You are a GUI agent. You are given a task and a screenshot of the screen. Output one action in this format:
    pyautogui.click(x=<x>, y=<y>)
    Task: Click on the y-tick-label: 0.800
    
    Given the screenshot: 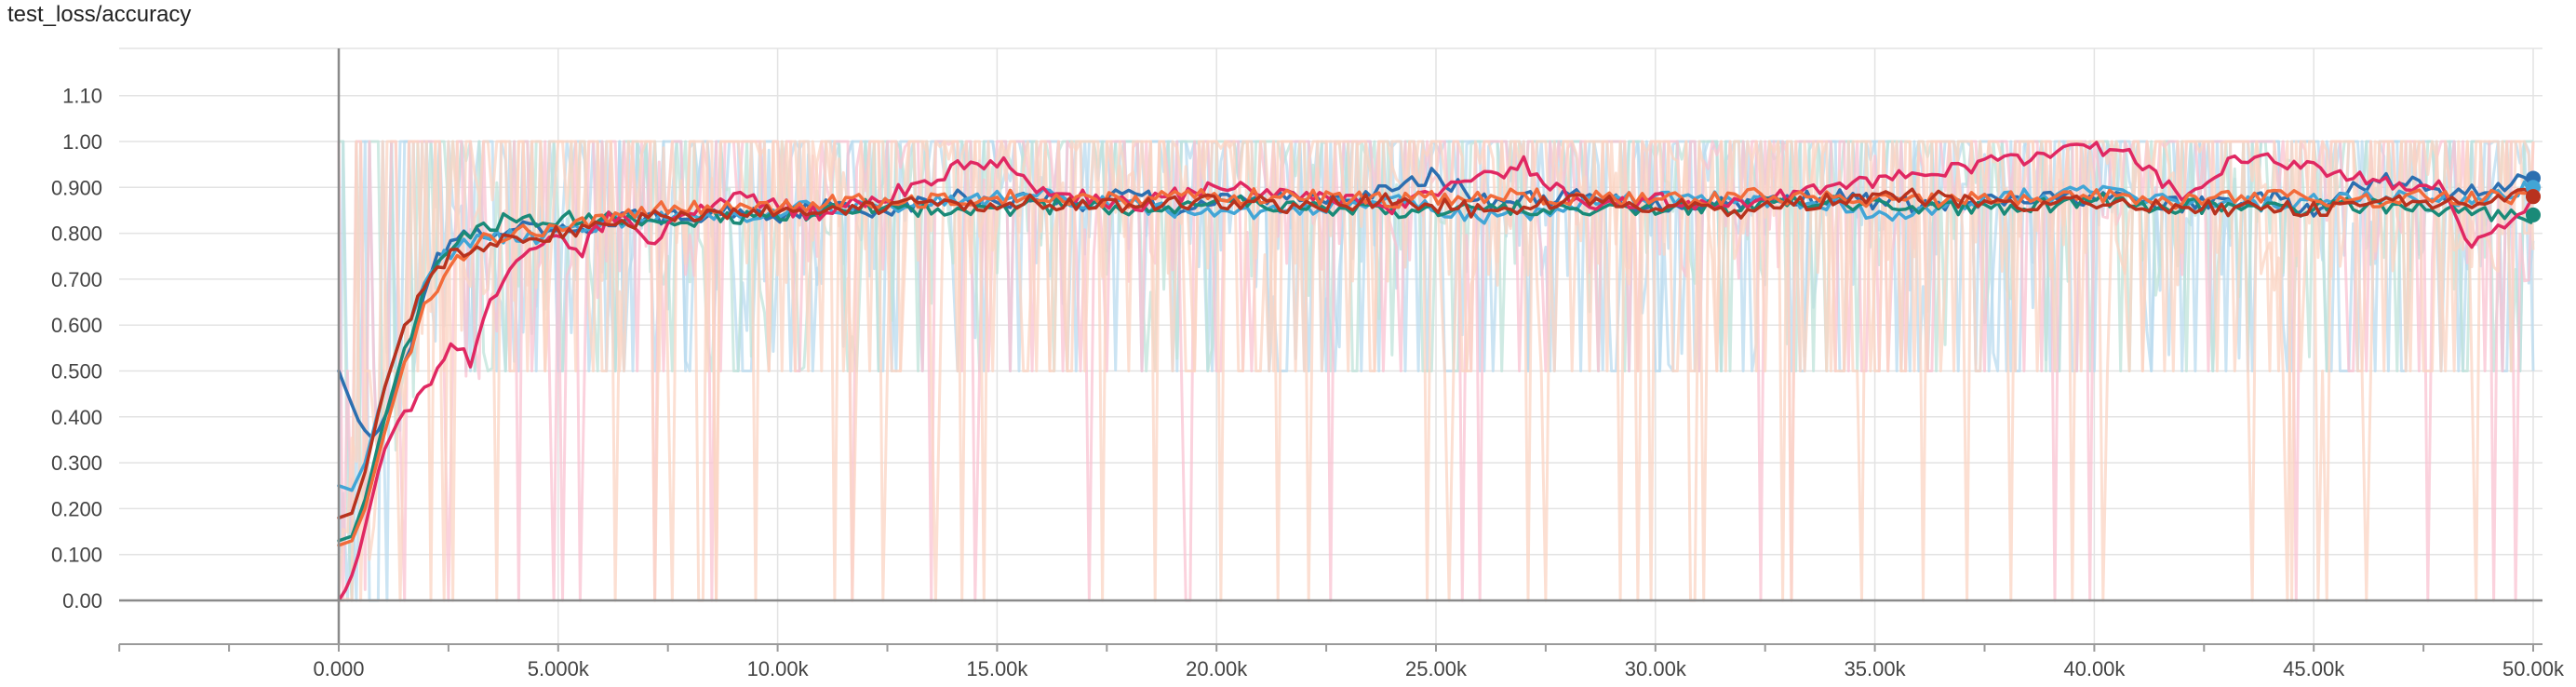 What is the action you would take?
    pyautogui.click(x=76, y=234)
    